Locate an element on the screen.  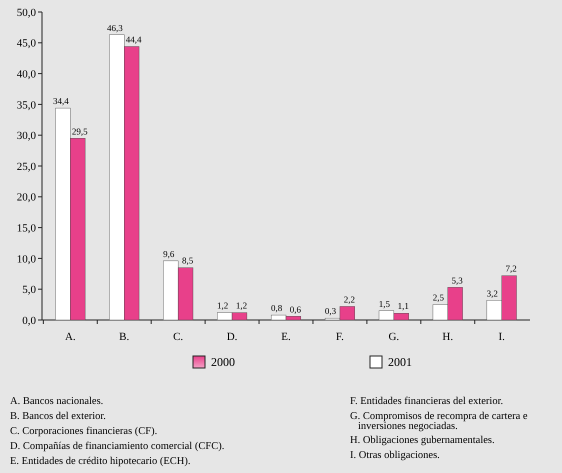
text: I. Otras obligaciones. is located at coordinates (395, 455).